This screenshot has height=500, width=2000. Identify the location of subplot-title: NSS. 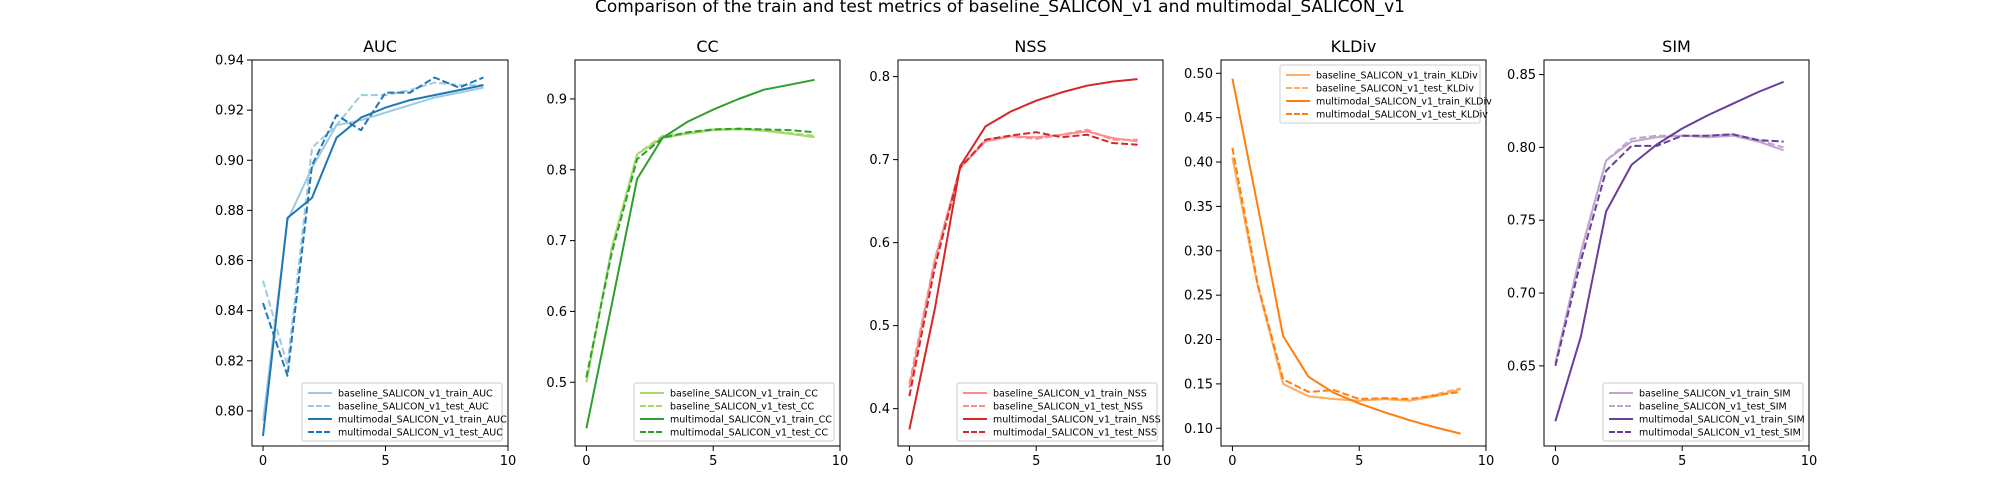
(1030, 46).